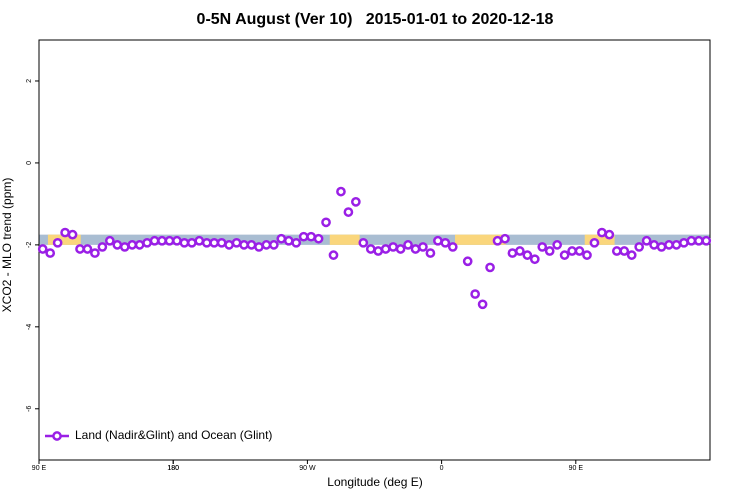 Image resolution: width=750 pixels, height=500 pixels. Describe the element at coordinates (7, 245) in the screenshot. I see `y-axis-label: XCO2 - MLO trend (ppm)` at that location.